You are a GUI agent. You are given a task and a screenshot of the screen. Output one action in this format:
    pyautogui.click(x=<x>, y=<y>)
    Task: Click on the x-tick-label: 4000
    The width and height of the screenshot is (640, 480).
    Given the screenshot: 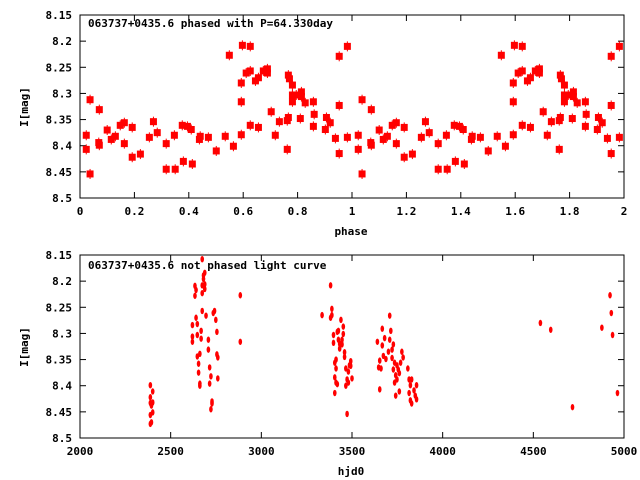 What is the action you would take?
    pyautogui.click(x=442, y=451)
    